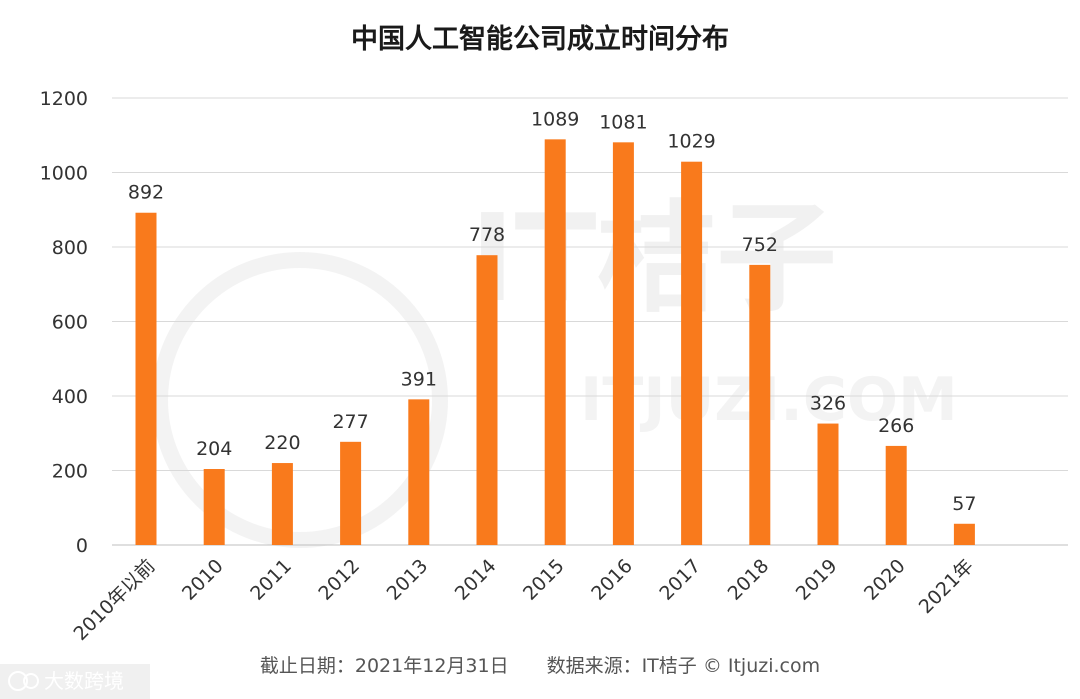 The width and height of the screenshot is (1080, 699). Describe the element at coordinates (282, 443) in the screenshot. I see `data-label-2: 220` at that location.